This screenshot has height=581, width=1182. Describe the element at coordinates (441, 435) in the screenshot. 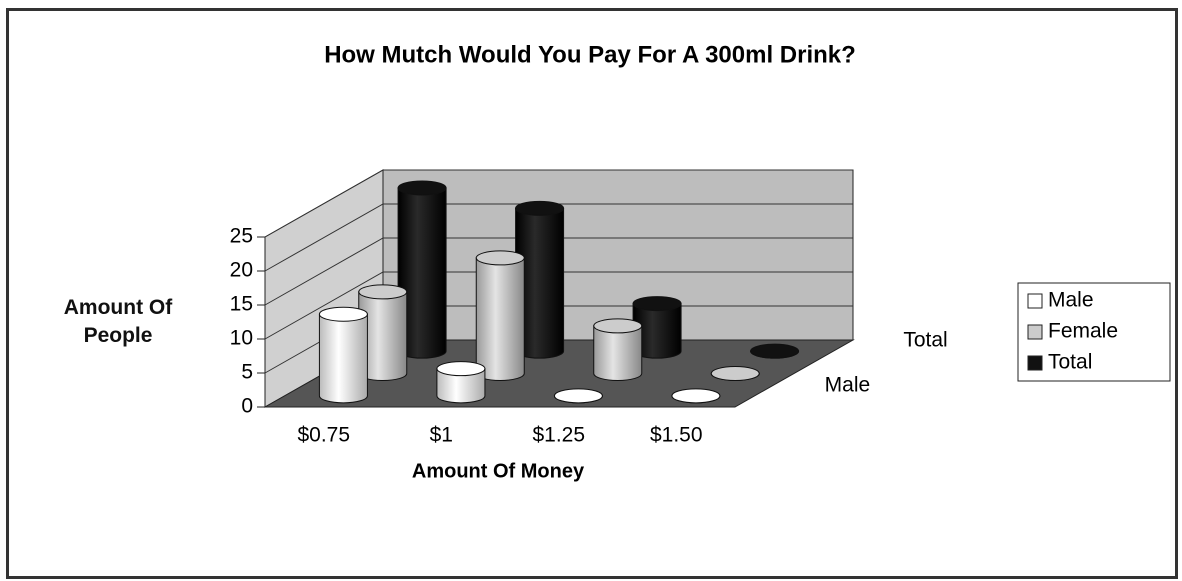

I see `x-tick-label: $1` at that location.